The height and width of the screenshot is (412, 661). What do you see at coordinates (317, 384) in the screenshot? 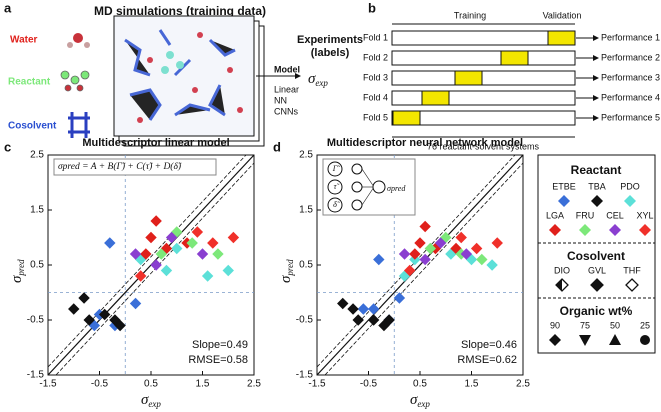
I see `x-tick-label: -1.5` at bounding box center [317, 384].